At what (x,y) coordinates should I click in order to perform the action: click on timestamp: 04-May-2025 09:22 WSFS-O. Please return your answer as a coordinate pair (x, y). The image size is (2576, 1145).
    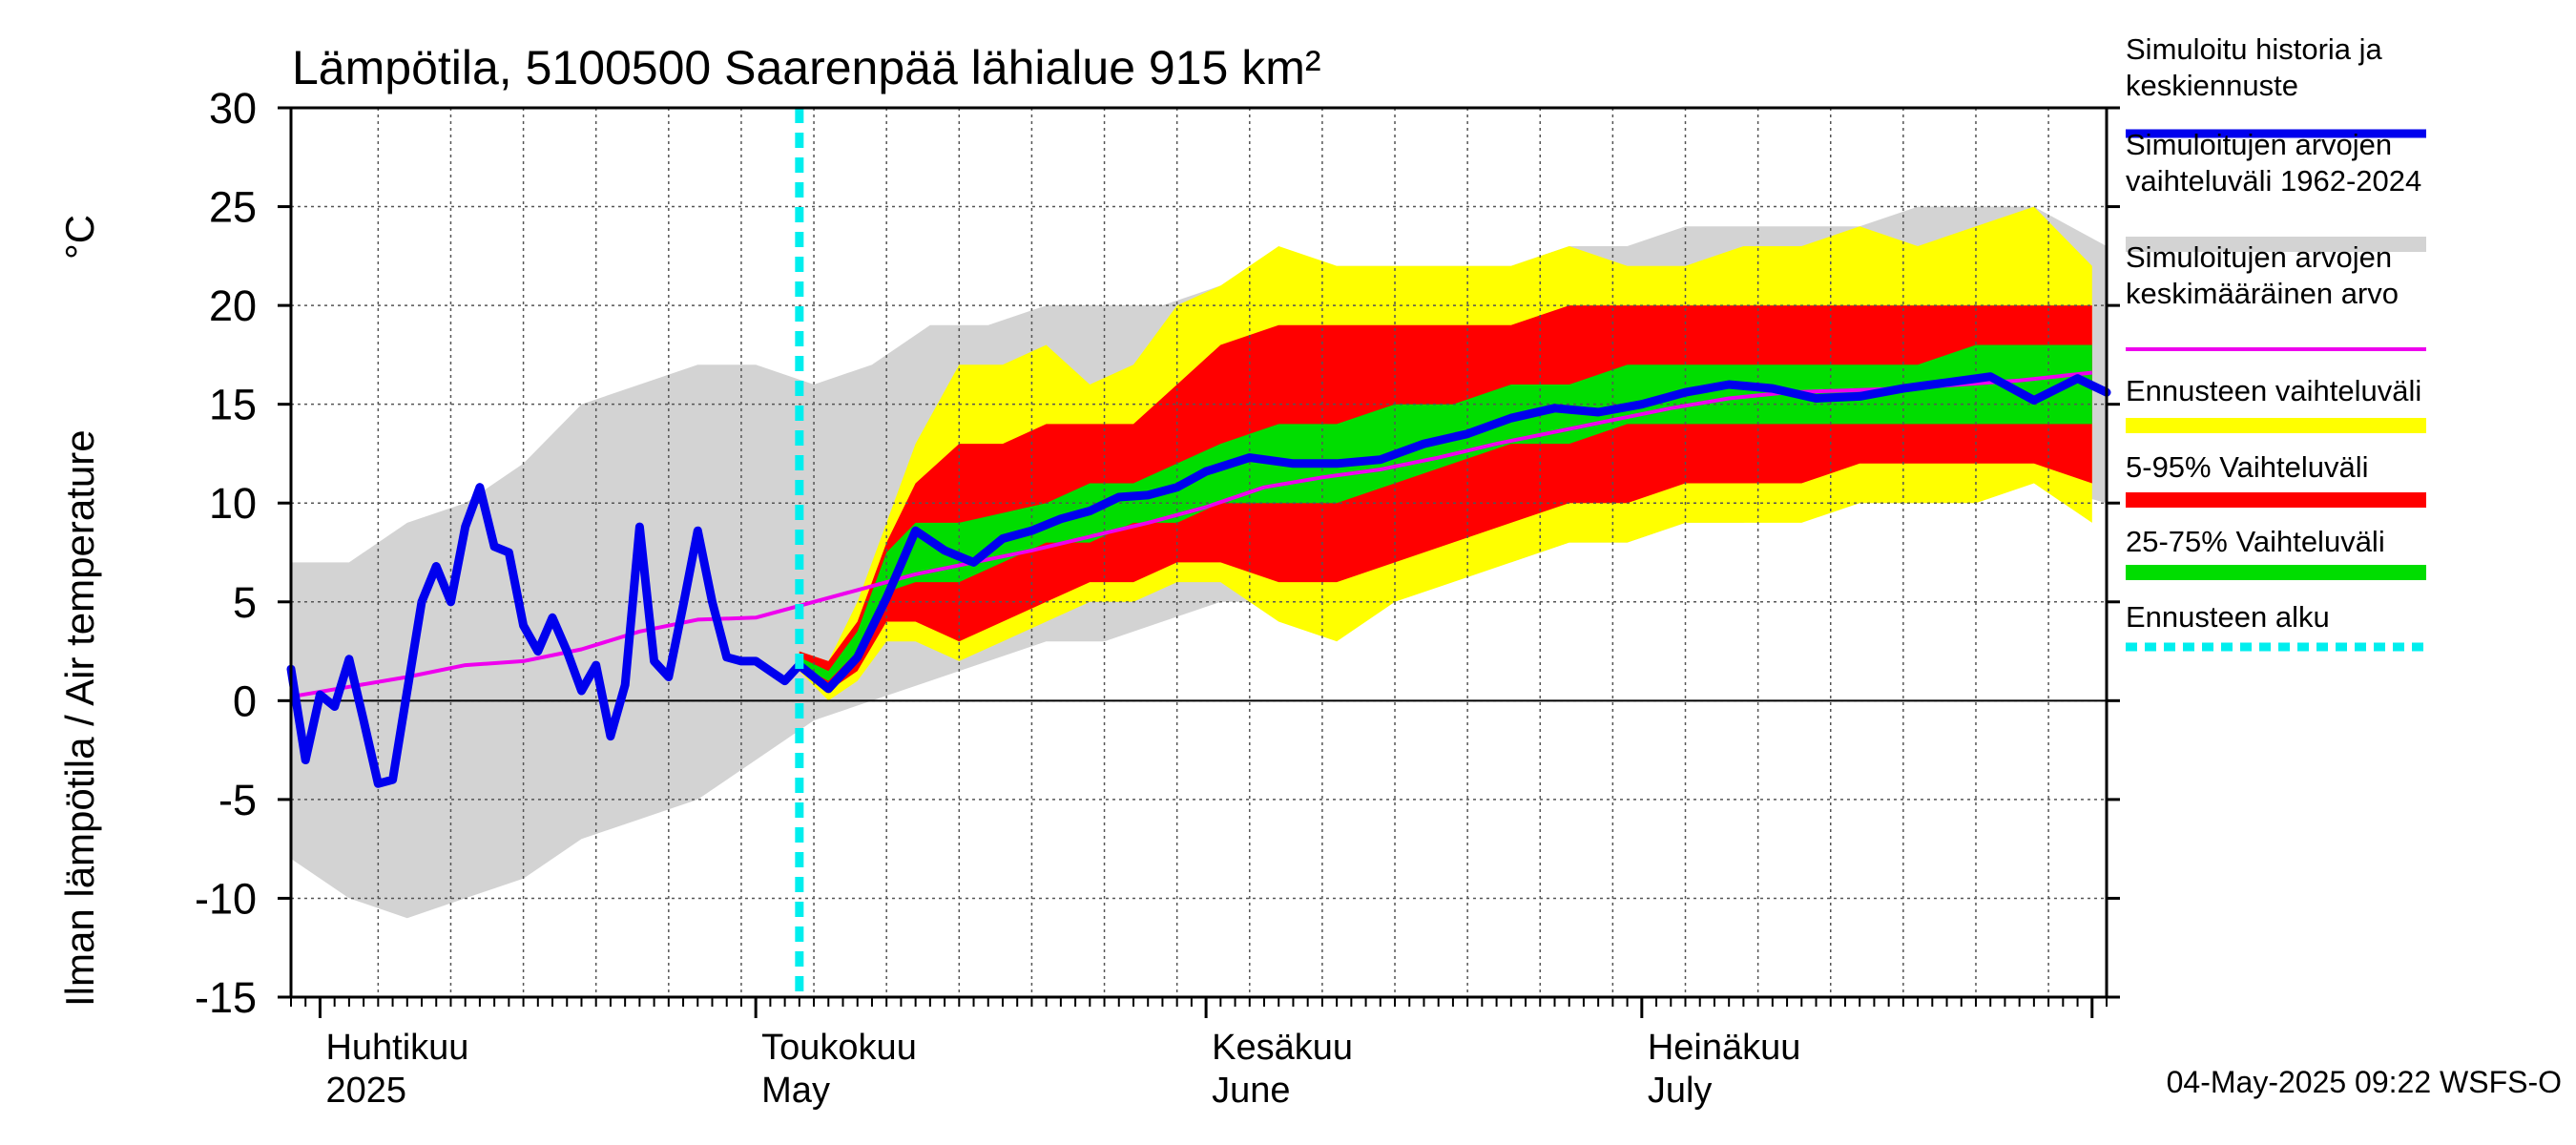
    Looking at the image, I should click on (2364, 1082).